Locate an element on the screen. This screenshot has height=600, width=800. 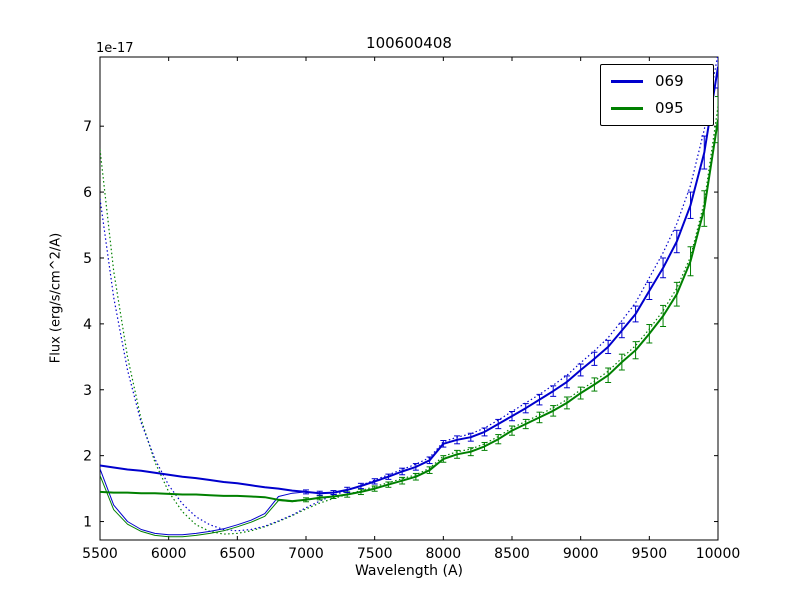
series-095-spectrum-left is located at coordinates (203, 506).